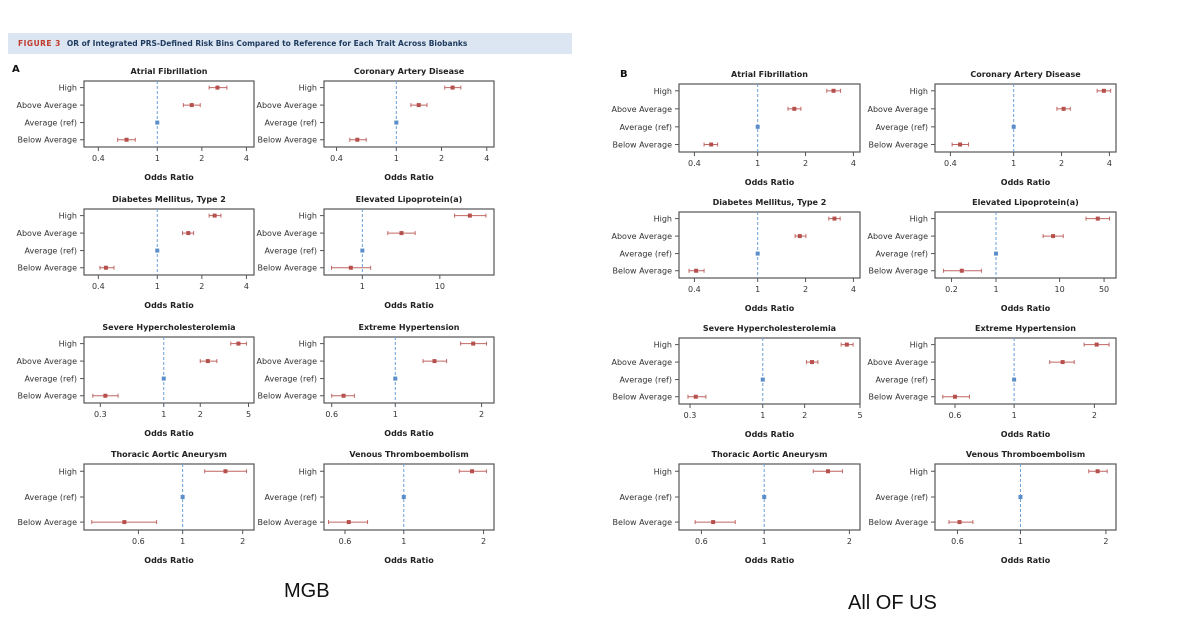  What do you see at coordinates (624, 74) in the screenshot?
I see `panel-label-b: B` at bounding box center [624, 74].